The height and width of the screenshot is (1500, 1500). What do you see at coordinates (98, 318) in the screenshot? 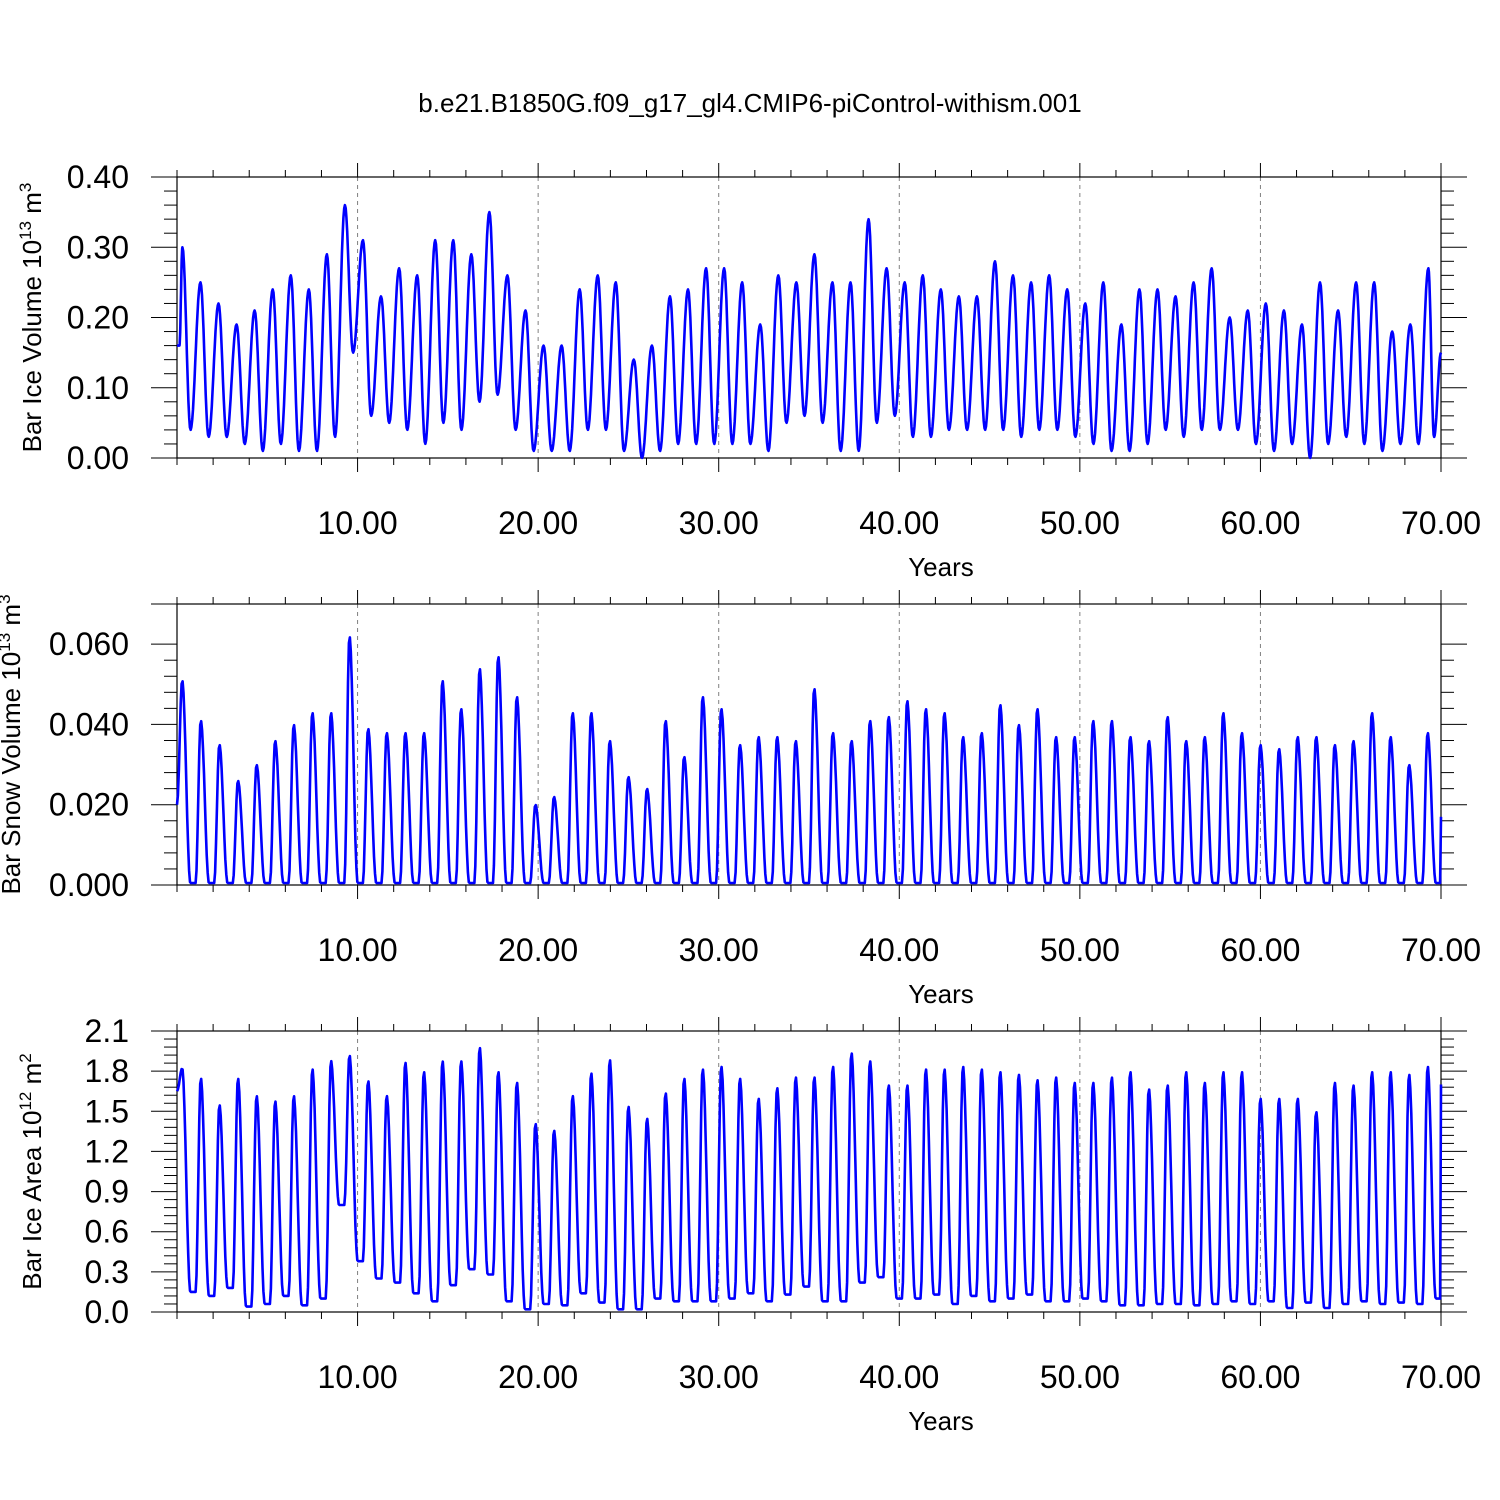
I see `y-tick-label: 0.20` at bounding box center [98, 318].